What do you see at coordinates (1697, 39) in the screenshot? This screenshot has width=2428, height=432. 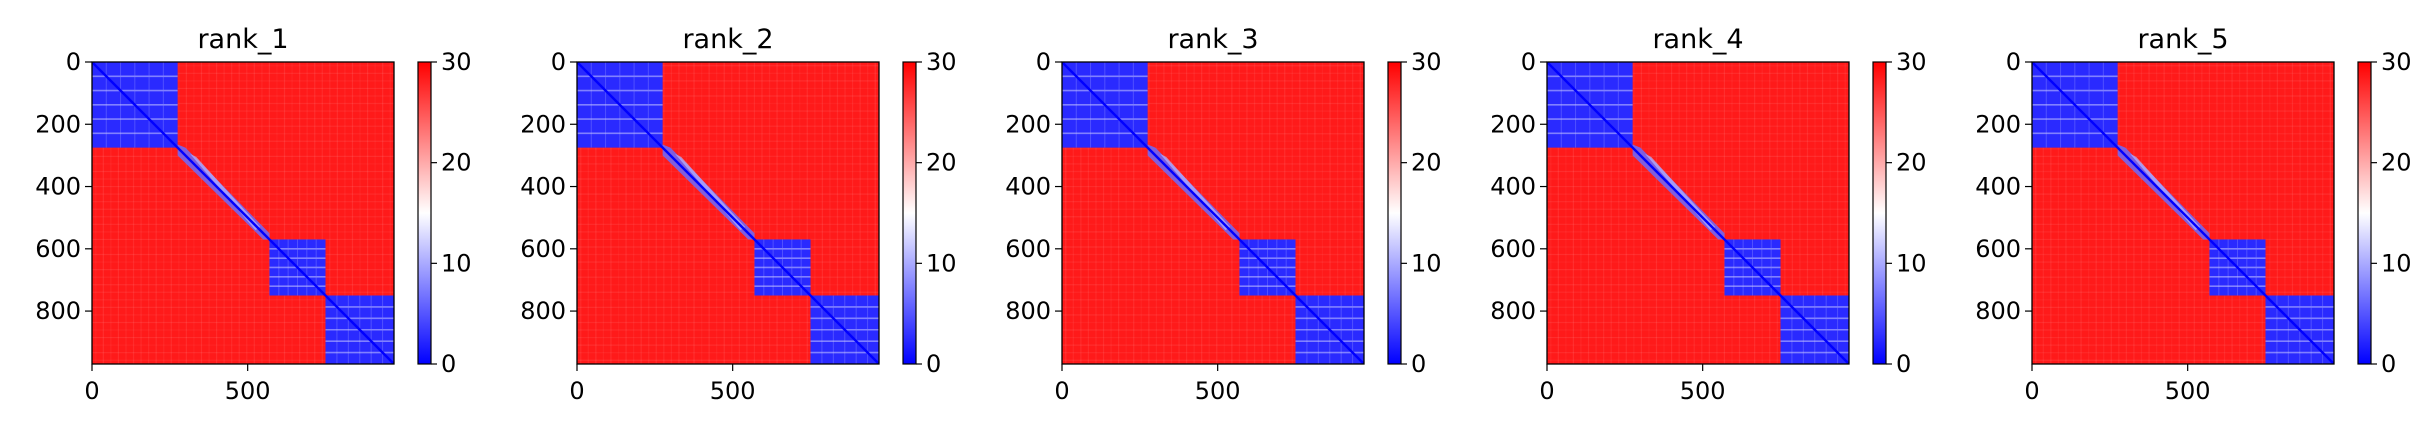 I see `panel-title: rank_4` at bounding box center [1697, 39].